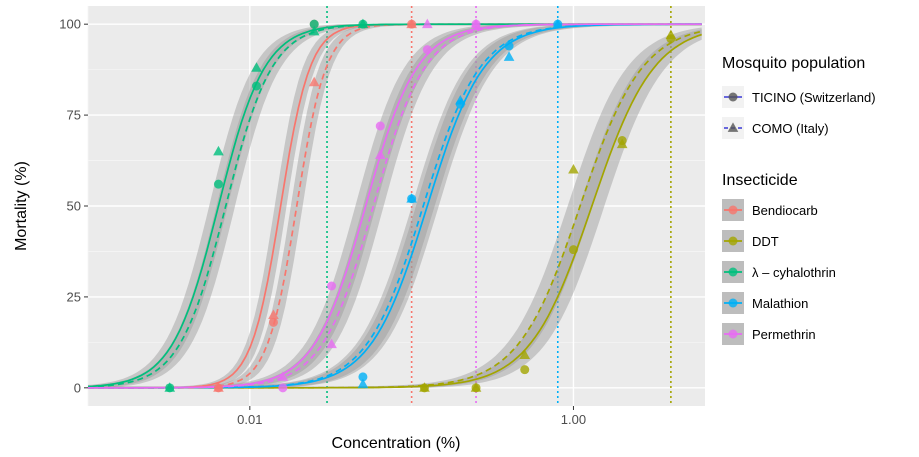 The width and height of the screenshot is (919, 457). What do you see at coordinates (760, 180) in the screenshot?
I see `legend-title-insecticide: Insecticide` at bounding box center [760, 180].